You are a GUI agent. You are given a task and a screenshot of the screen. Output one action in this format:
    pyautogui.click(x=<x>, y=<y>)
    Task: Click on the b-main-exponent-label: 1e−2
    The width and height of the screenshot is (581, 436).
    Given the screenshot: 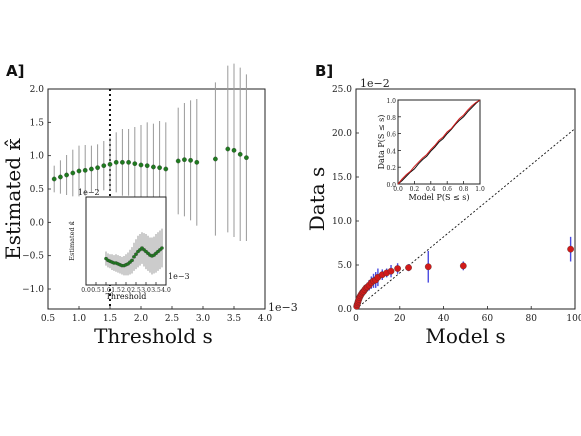 What is the action you would take?
    pyautogui.click(x=375, y=83)
    